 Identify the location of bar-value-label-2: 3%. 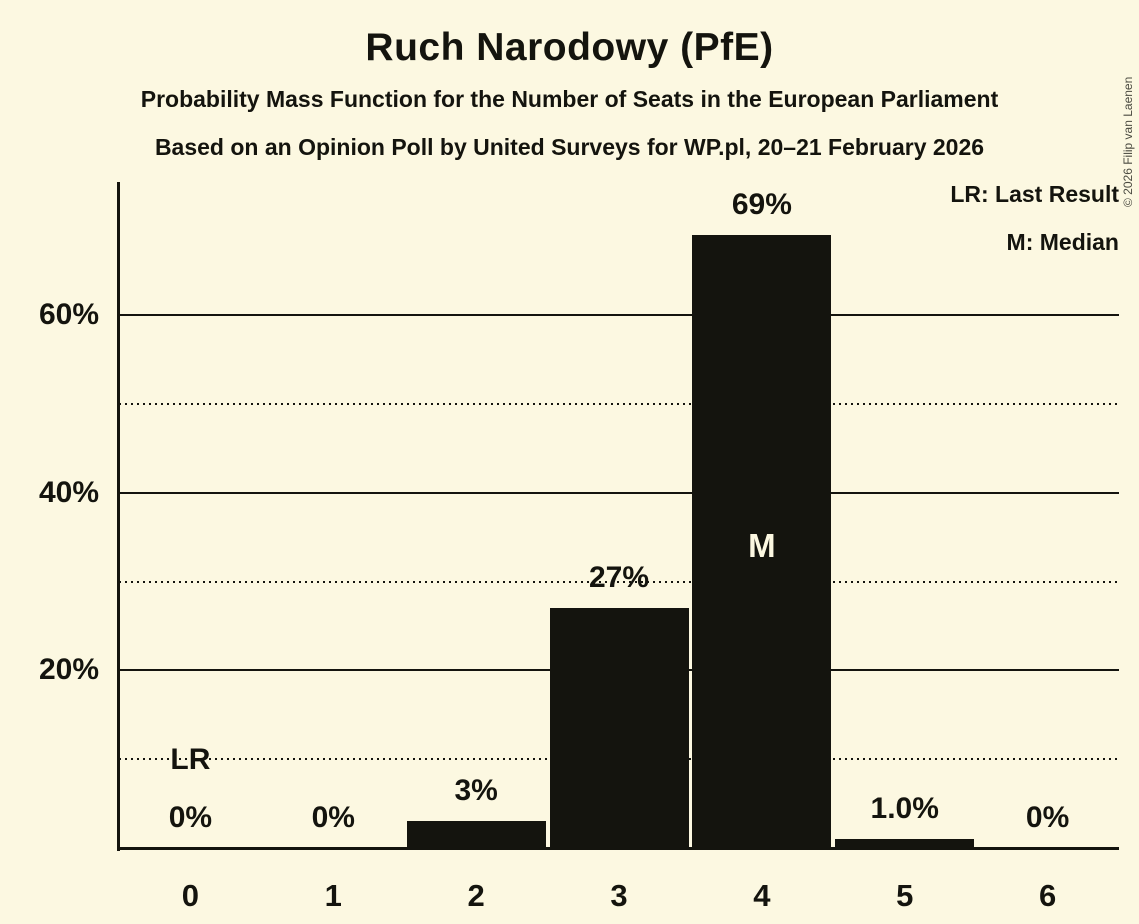
(476, 791).